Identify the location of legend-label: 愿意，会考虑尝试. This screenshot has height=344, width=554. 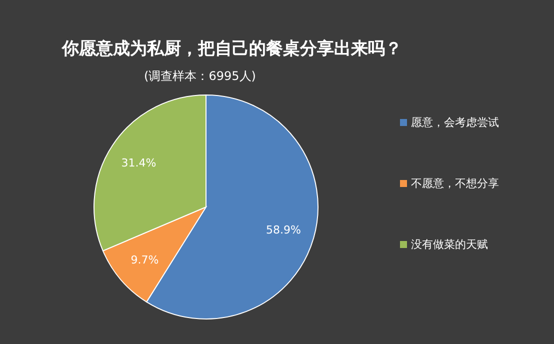
(455, 122).